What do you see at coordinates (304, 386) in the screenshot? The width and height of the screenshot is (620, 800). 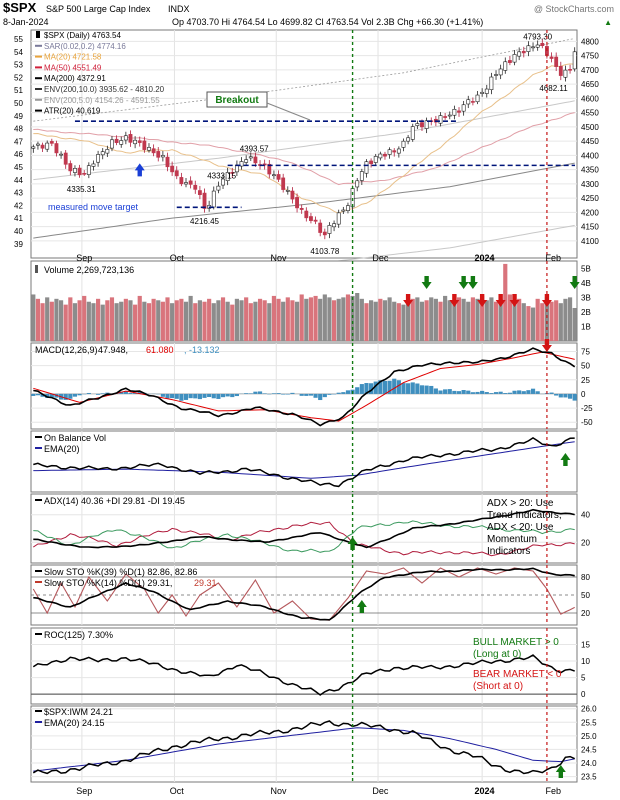 I see `macd-signal-line` at bounding box center [304, 386].